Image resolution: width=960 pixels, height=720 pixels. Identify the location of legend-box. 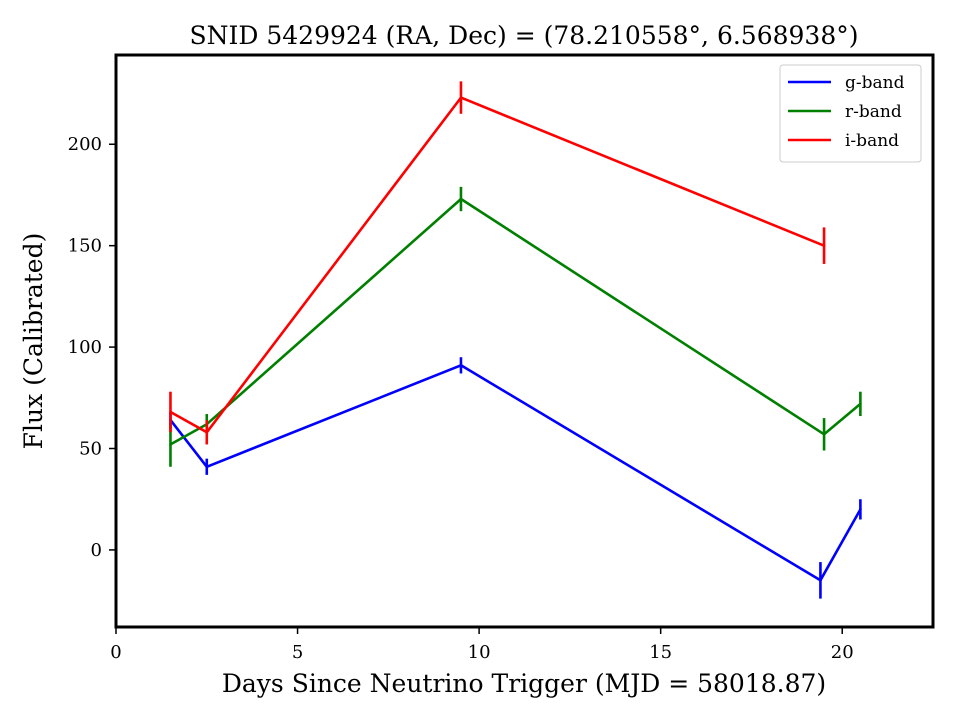
(850, 113).